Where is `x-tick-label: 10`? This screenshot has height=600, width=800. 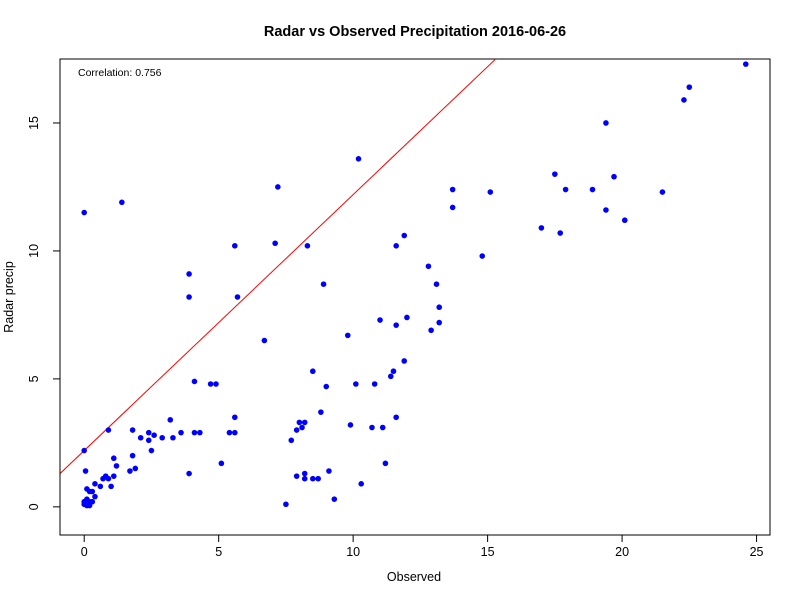 x-tick-label: 10 is located at coordinates (353, 552).